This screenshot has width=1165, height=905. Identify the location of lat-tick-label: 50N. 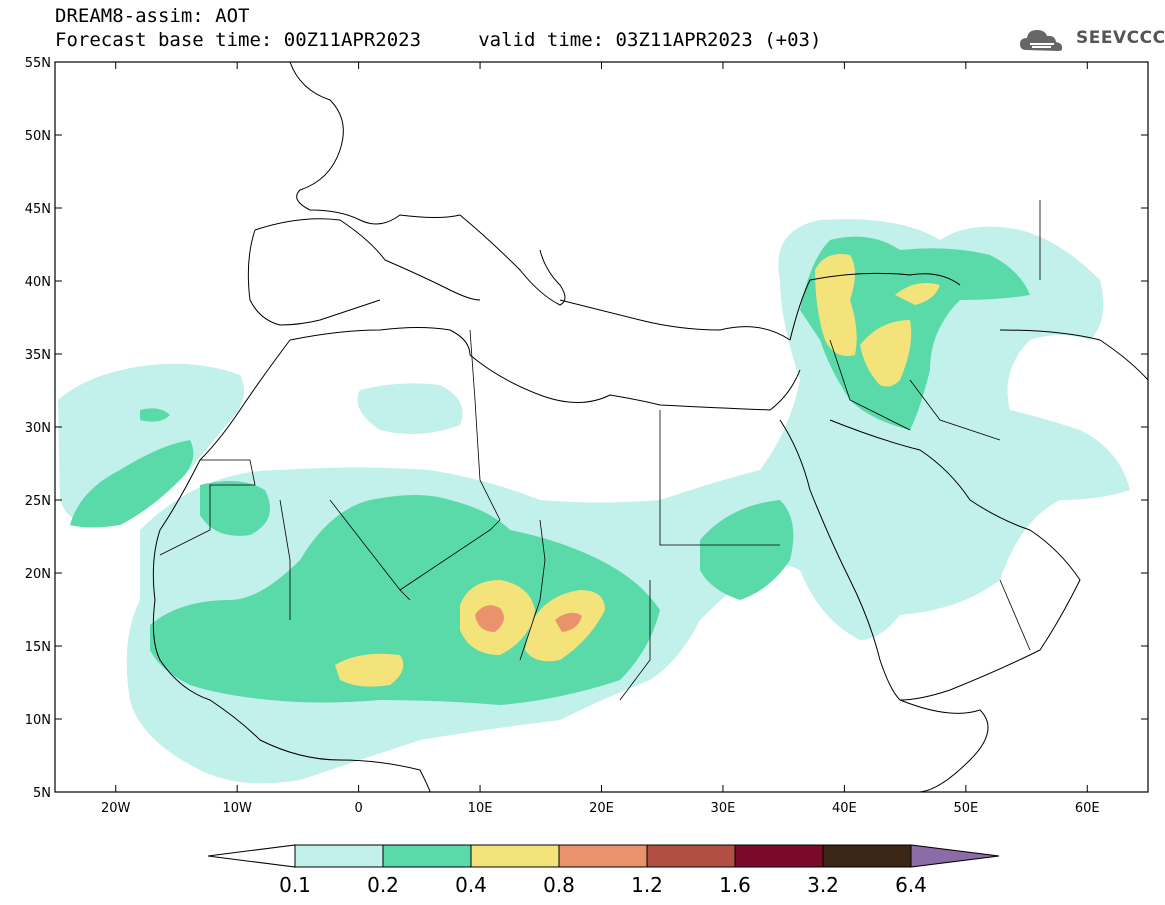
(38, 136).